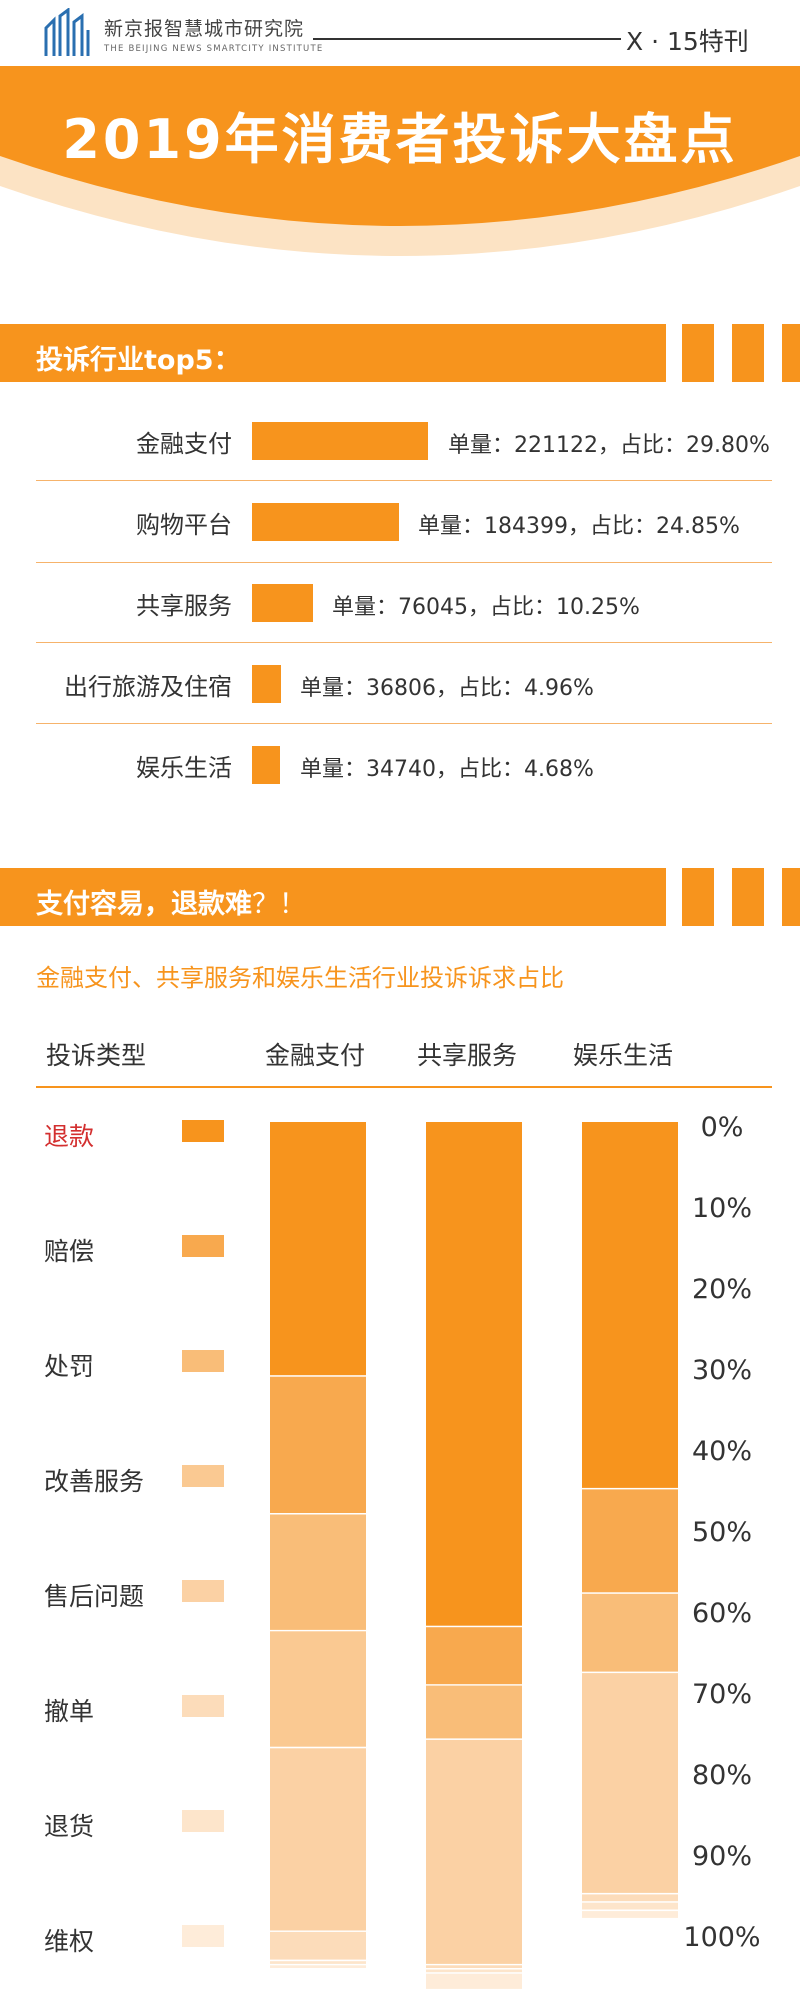 The image size is (800, 1993). What do you see at coordinates (400, 139) in the screenshot?
I see `page-title: 2019年消费者投诉大盘点` at bounding box center [400, 139].